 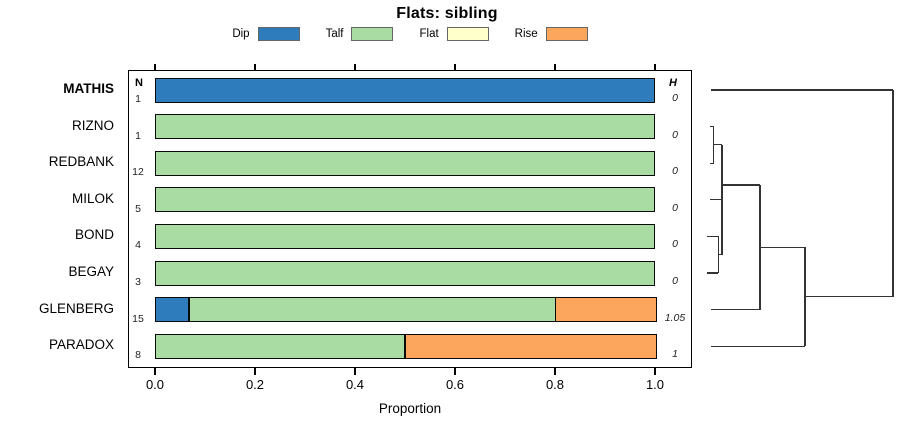 What do you see at coordinates (675, 354) in the screenshot?
I see `h-value: 1` at bounding box center [675, 354].